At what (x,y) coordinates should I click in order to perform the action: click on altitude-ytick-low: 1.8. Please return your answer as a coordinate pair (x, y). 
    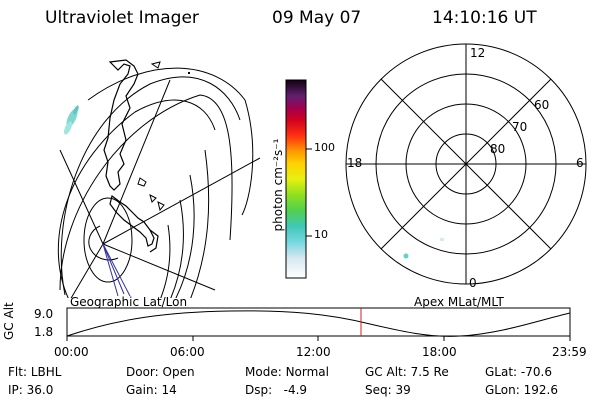
    Looking at the image, I should click on (44, 332).